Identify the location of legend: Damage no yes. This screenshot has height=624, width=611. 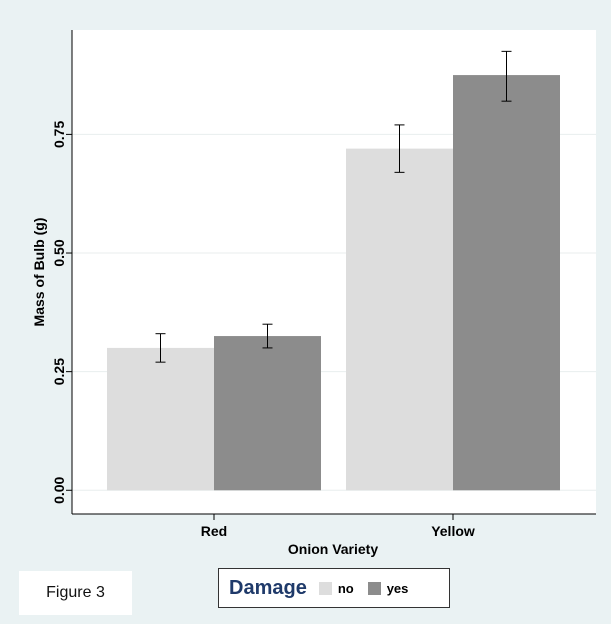
(334, 588).